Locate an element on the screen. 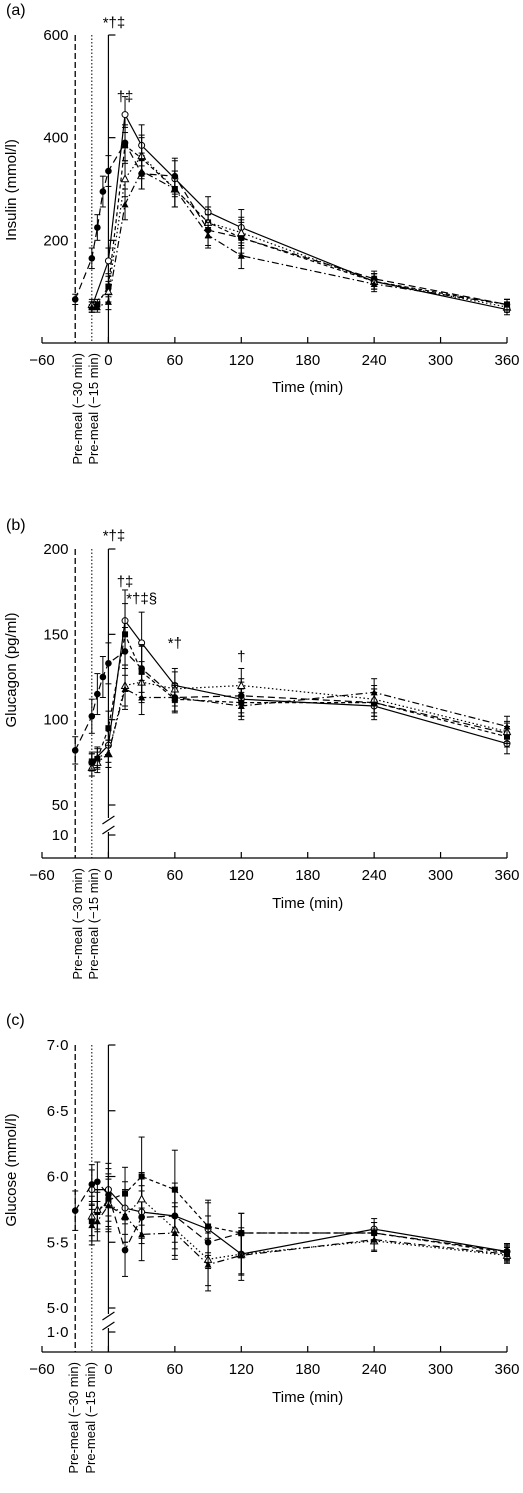  y-tick-label: 6·5 is located at coordinates (58, 1111).